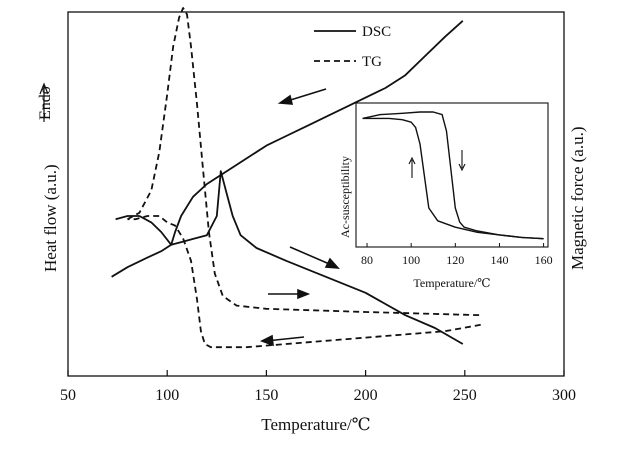 This screenshot has width=623, height=452. Describe the element at coordinates (50, 218) in the screenshot. I see `y-axis-label-left: Heat flow (a.u.)` at that location.